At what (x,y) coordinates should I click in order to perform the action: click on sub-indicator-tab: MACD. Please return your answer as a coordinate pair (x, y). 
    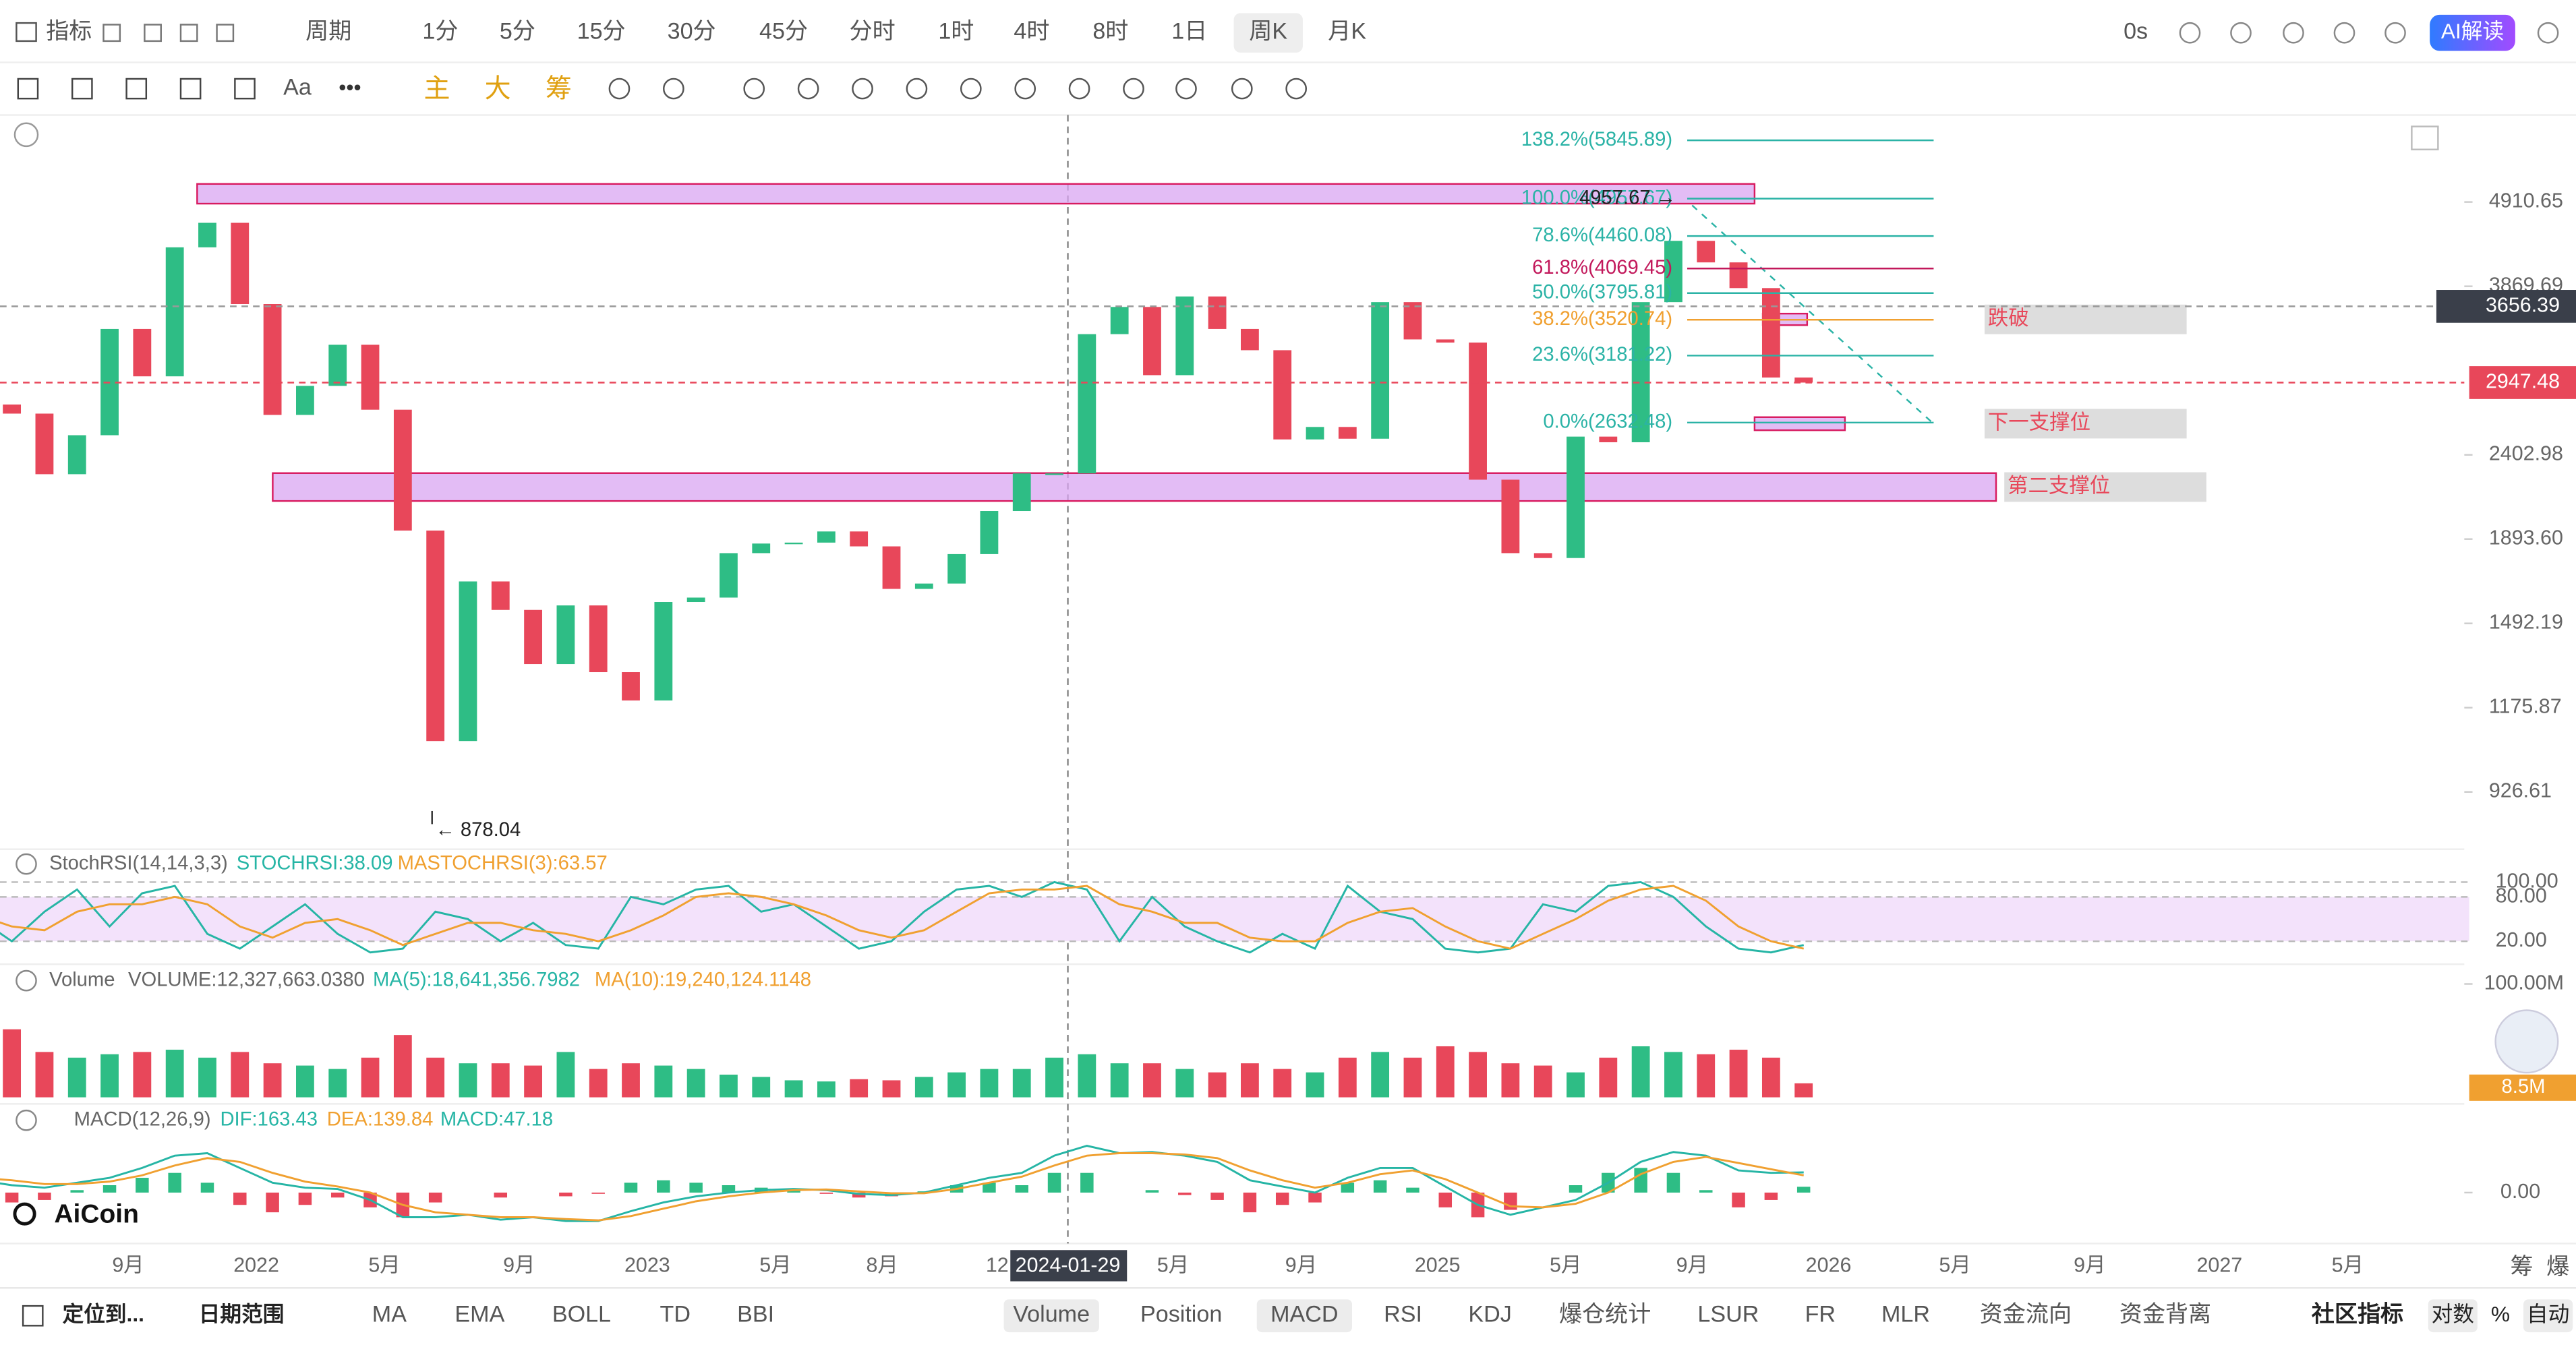
    Looking at the image, I should click on (1304, 1314).